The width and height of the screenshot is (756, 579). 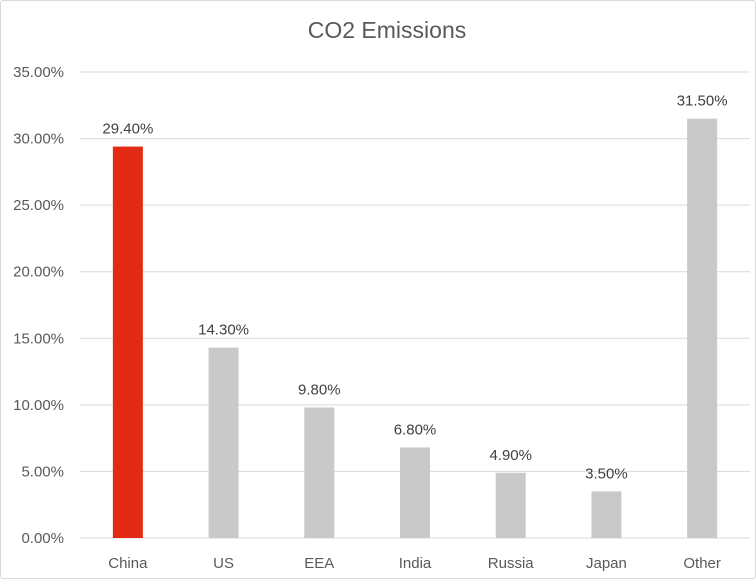 What do you see at coordinates (128, 563) in the screenshot?
I see `category-label-china: China` at bounding box center [128, 563].